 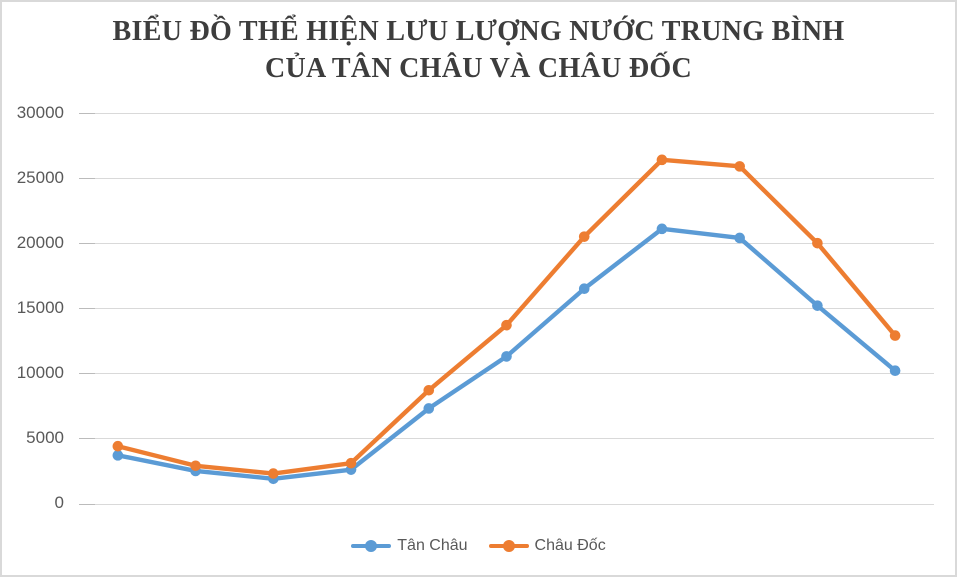 What do you see at coordinates (40, 372) in the screenshot?
I see `y-axis-tick-label: 10000` at bounding box center [40, 372].